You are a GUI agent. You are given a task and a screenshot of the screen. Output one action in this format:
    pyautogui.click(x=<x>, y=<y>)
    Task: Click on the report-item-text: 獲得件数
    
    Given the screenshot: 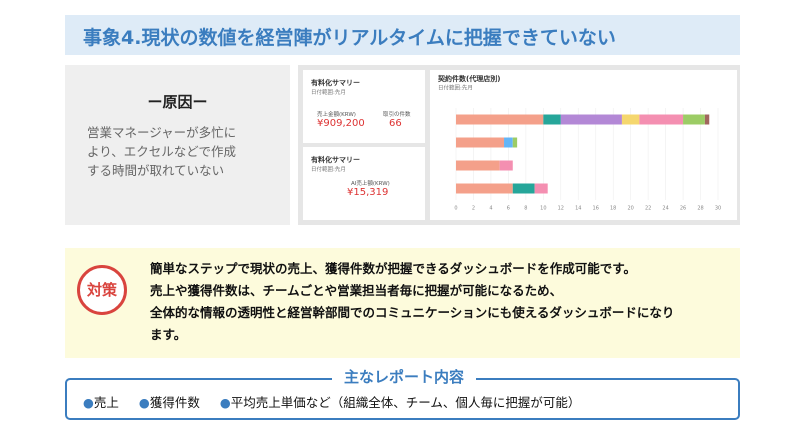 What is the action you would take?
    pyautogui.click(x=174, y=402)
    